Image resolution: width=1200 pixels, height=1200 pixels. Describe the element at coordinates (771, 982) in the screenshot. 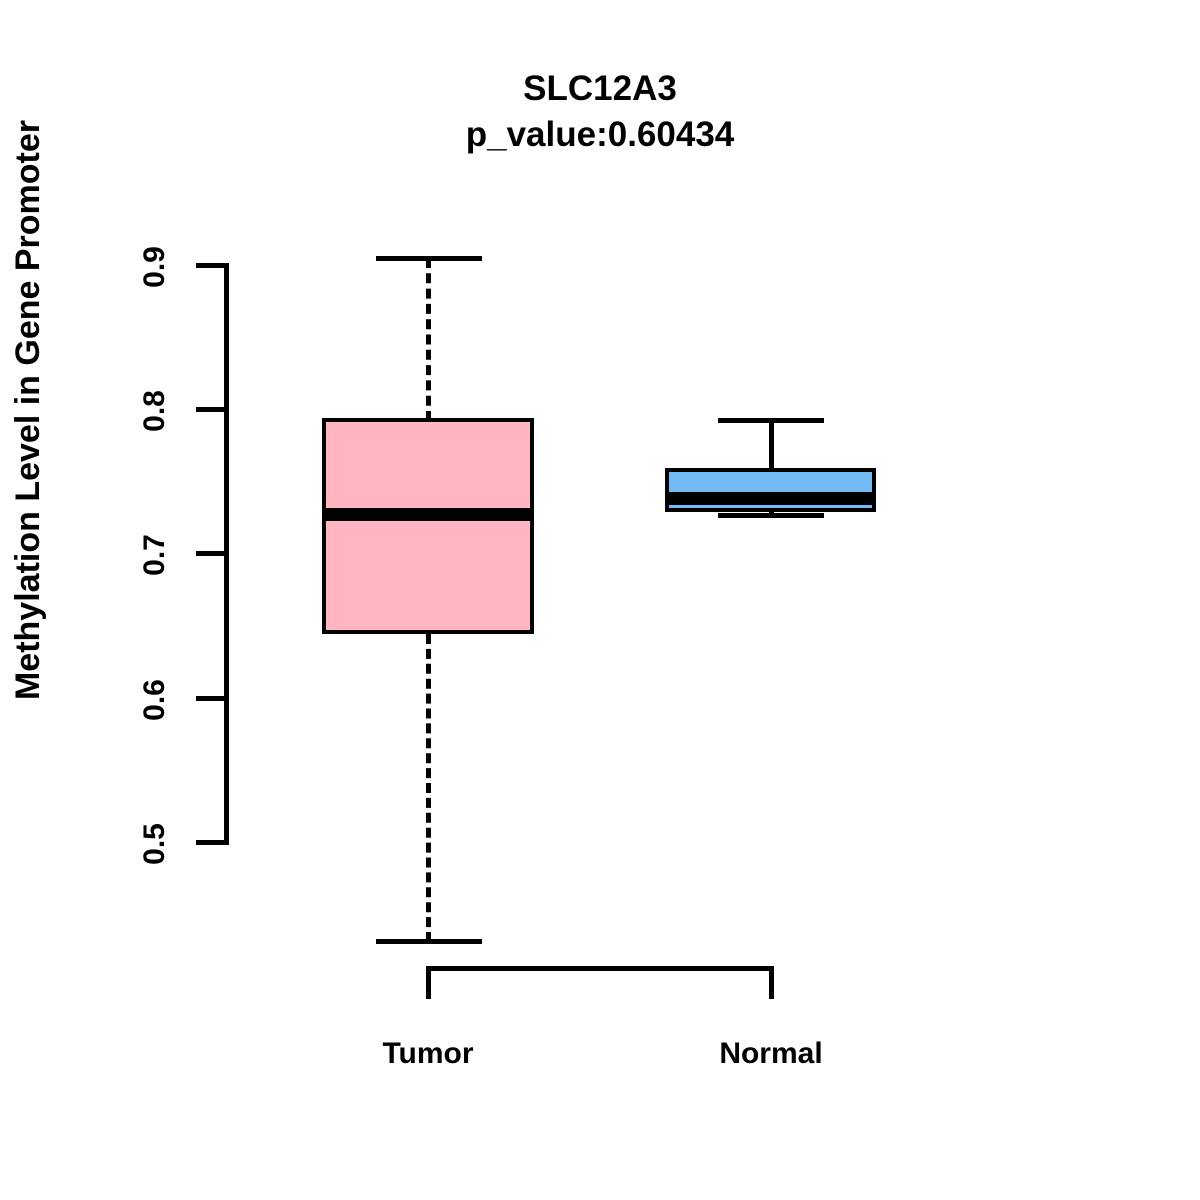

I see `x-axis-tick-normal` at that location.